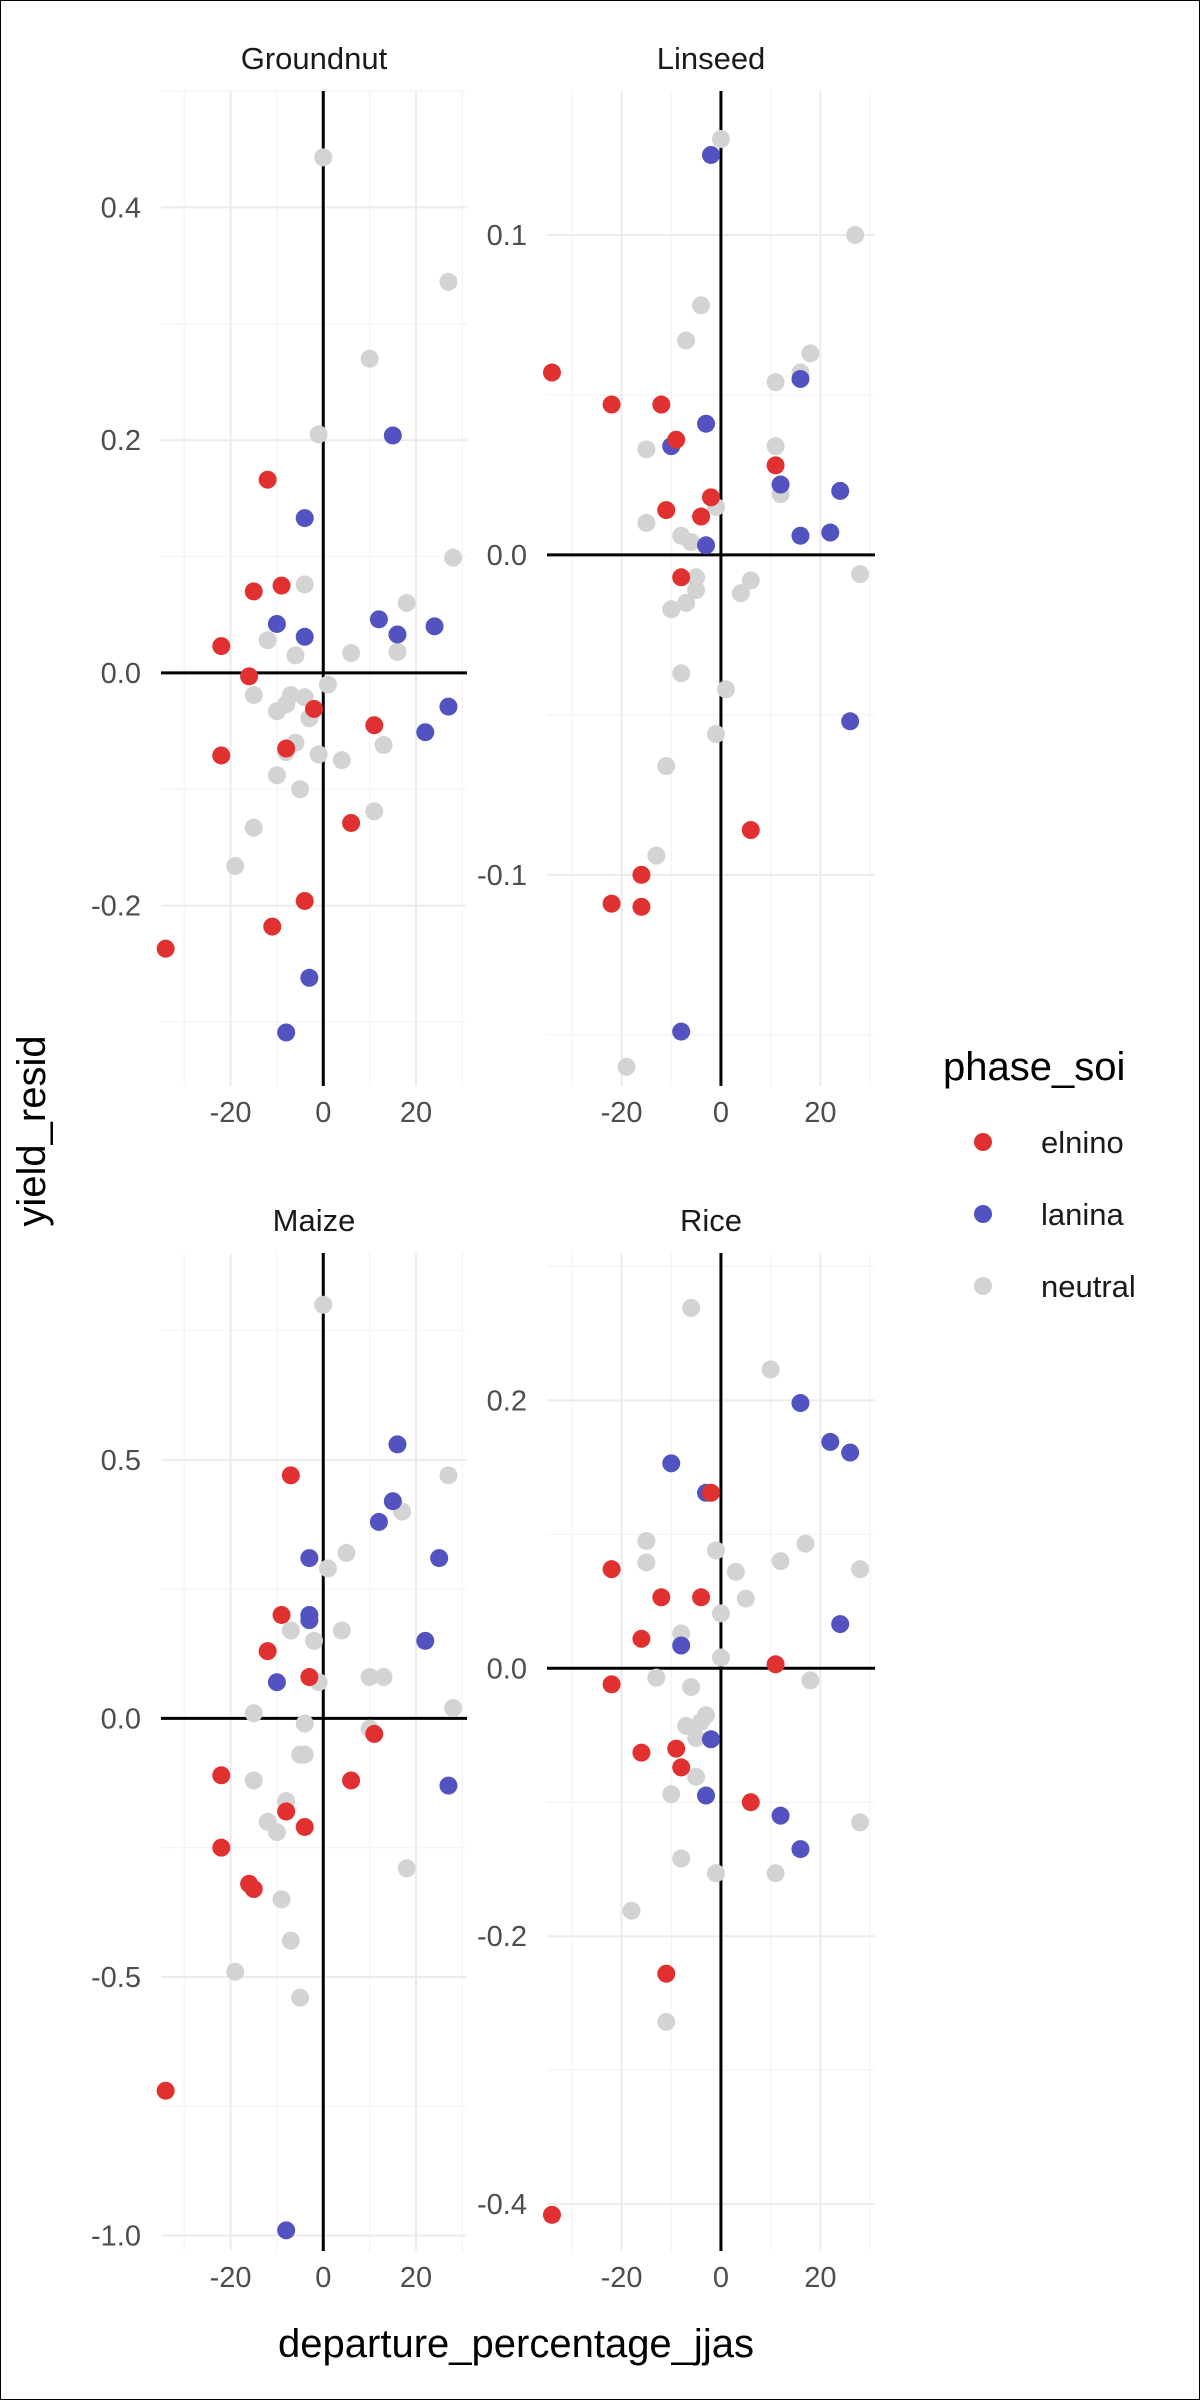 The image size is (1200, 2400). Describe the element at coordinates (507, 236) in the screenshot. I see `y-tick-label: 0.1` at that location.